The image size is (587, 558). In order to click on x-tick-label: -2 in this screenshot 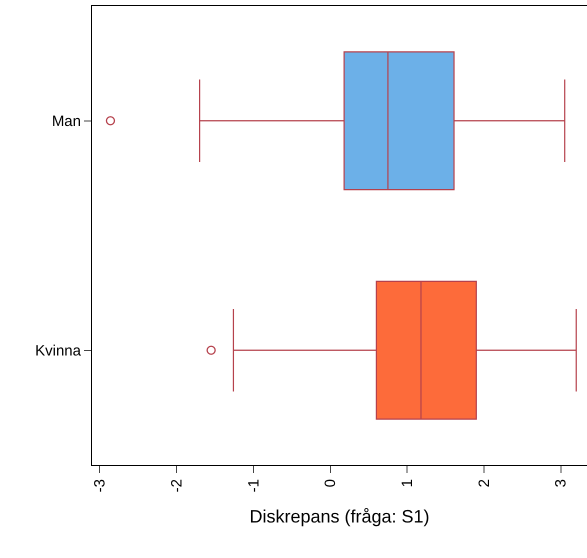, I will do `click(177, 485)`.